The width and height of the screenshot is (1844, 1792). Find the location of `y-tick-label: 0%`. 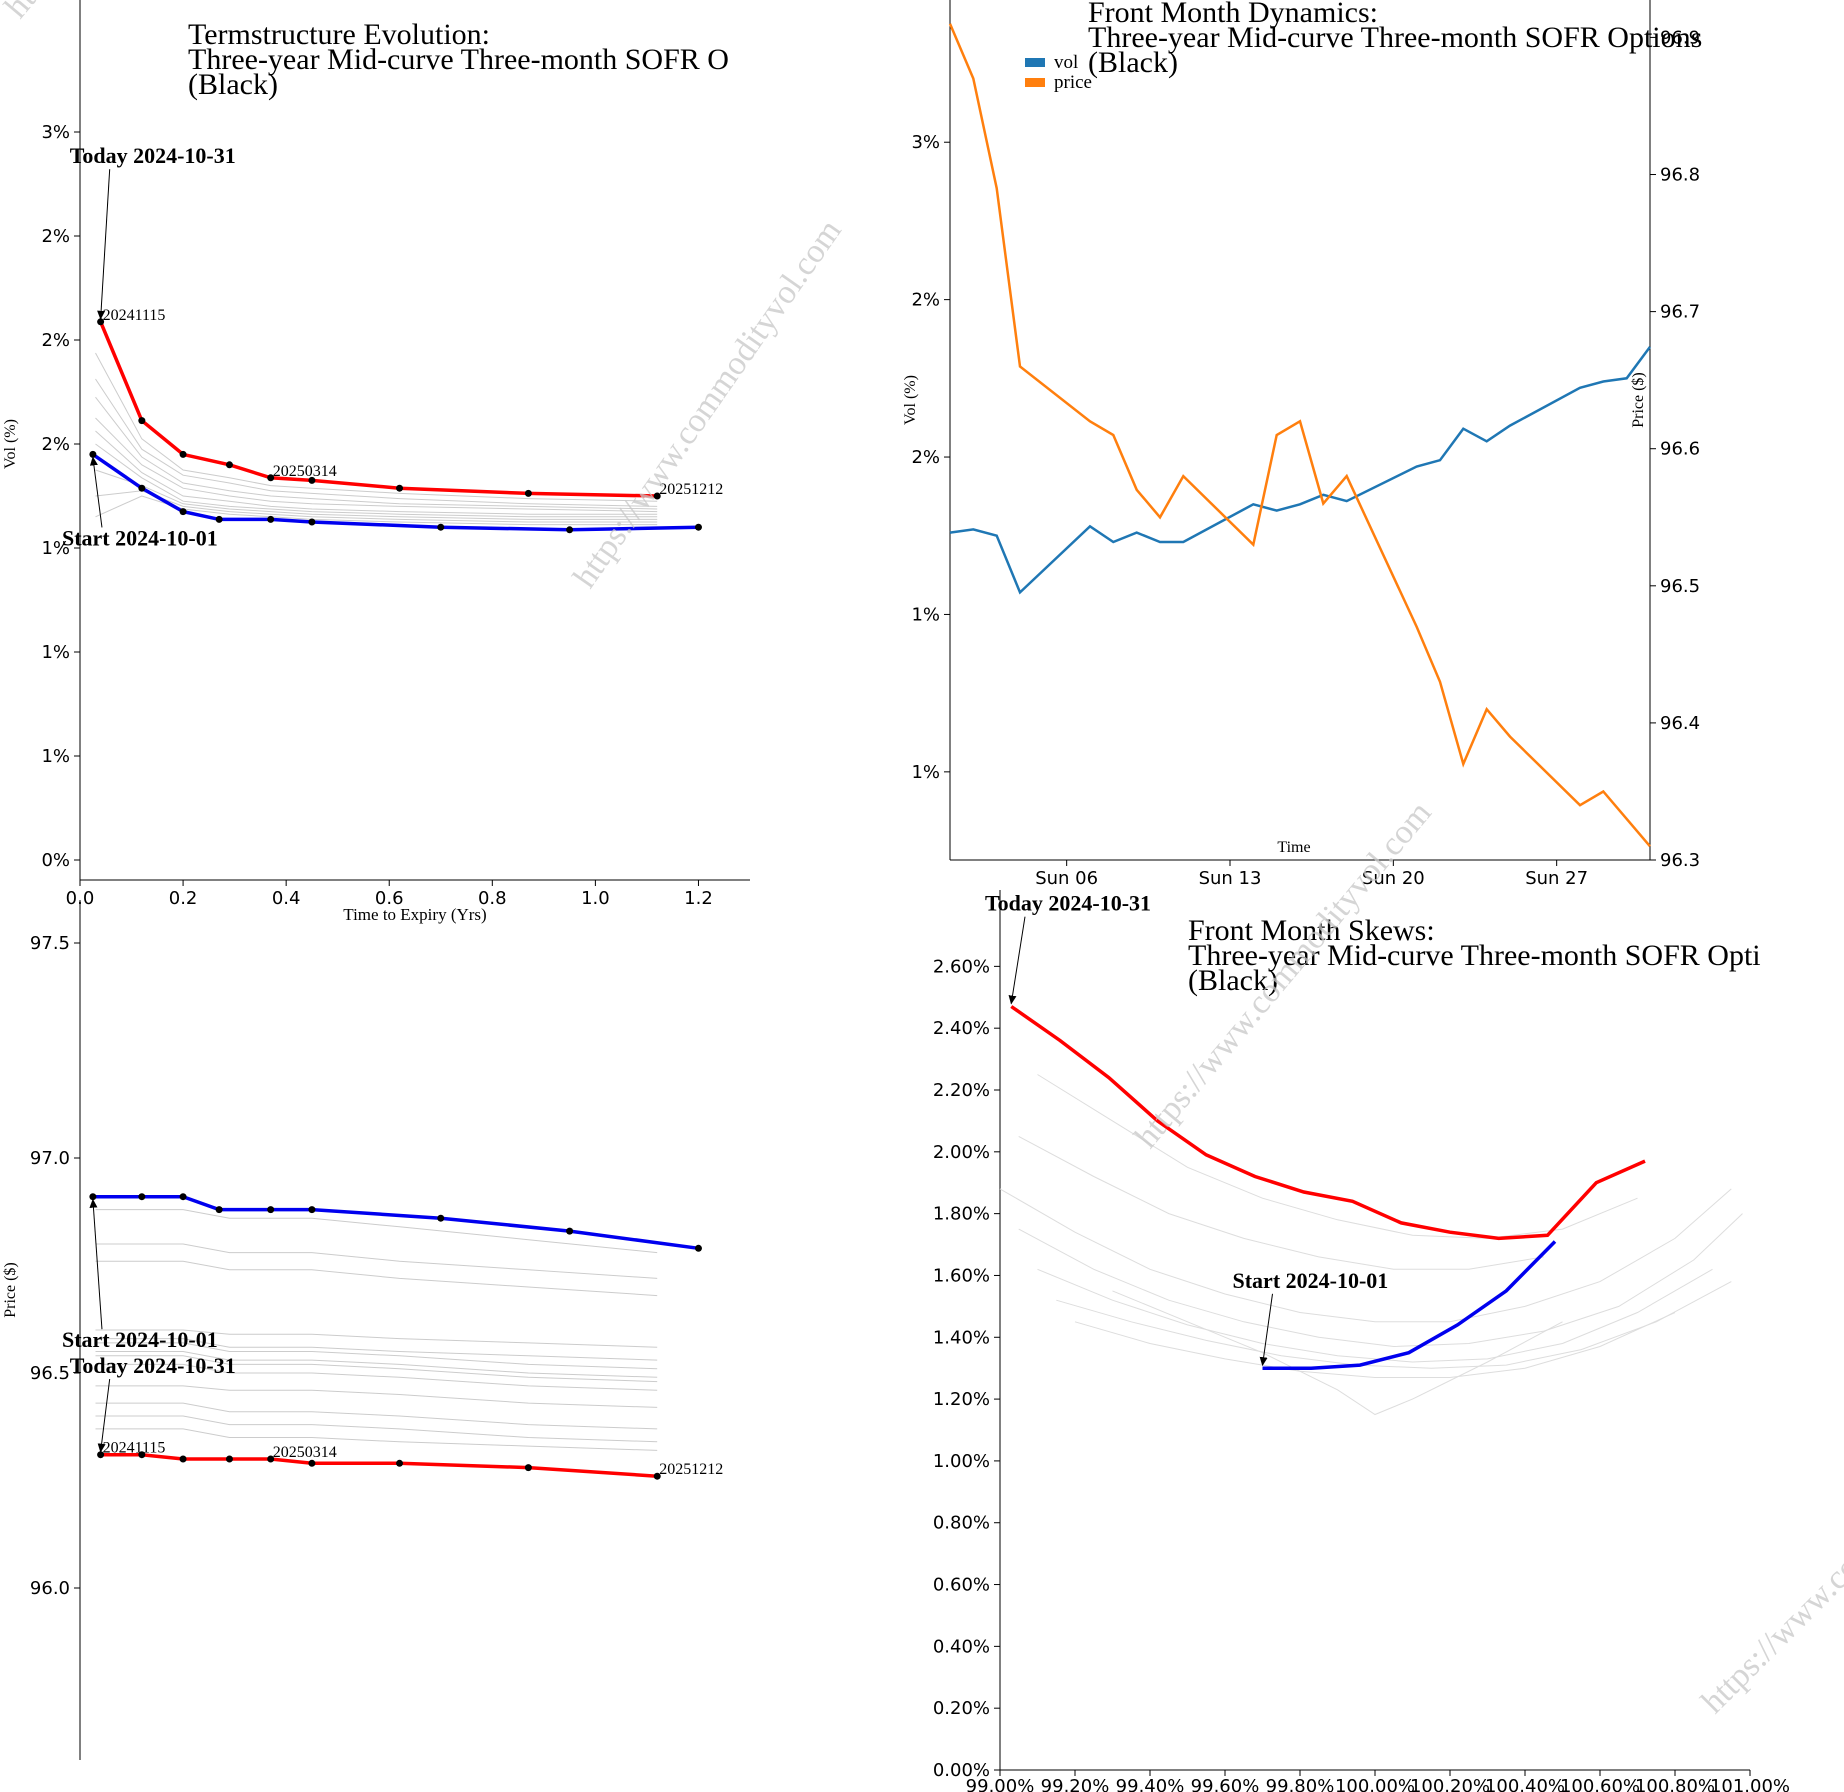

y-tick-label: 0% is located at coordinates (55, 860).